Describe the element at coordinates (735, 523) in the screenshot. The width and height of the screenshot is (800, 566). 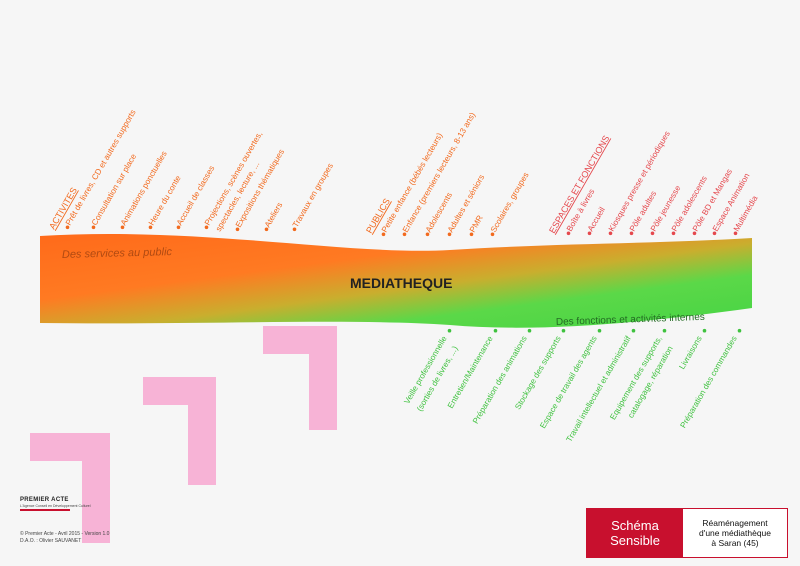
I see `title-right-line-1: Réaménagement` at that location.